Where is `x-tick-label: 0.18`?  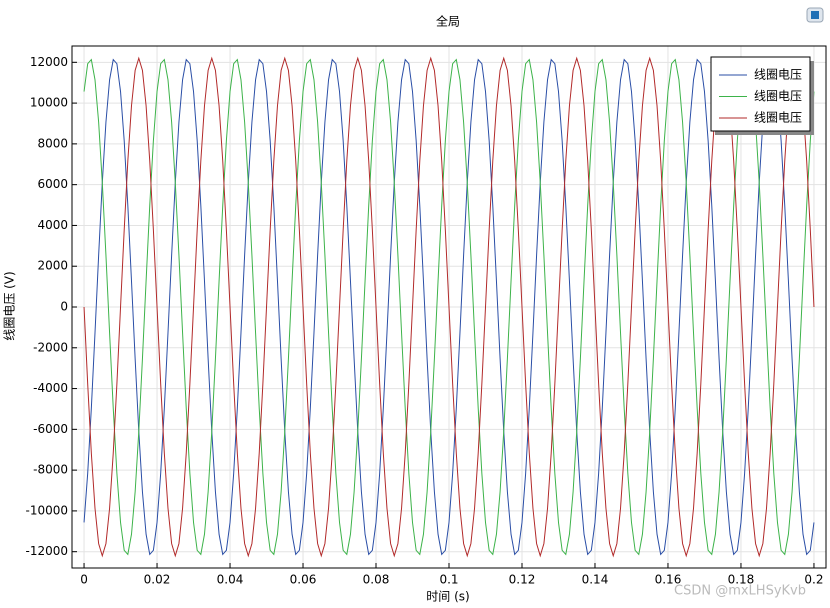
x-tick-label: 0.18 is located at coordinates (741, 580).